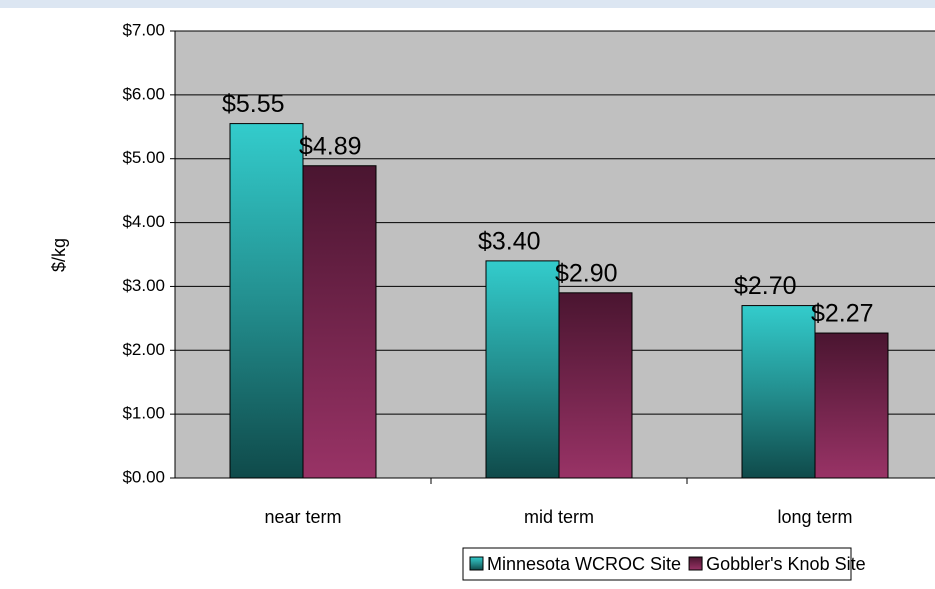  I want to click on data-label: $2.27, so click(842, 314).